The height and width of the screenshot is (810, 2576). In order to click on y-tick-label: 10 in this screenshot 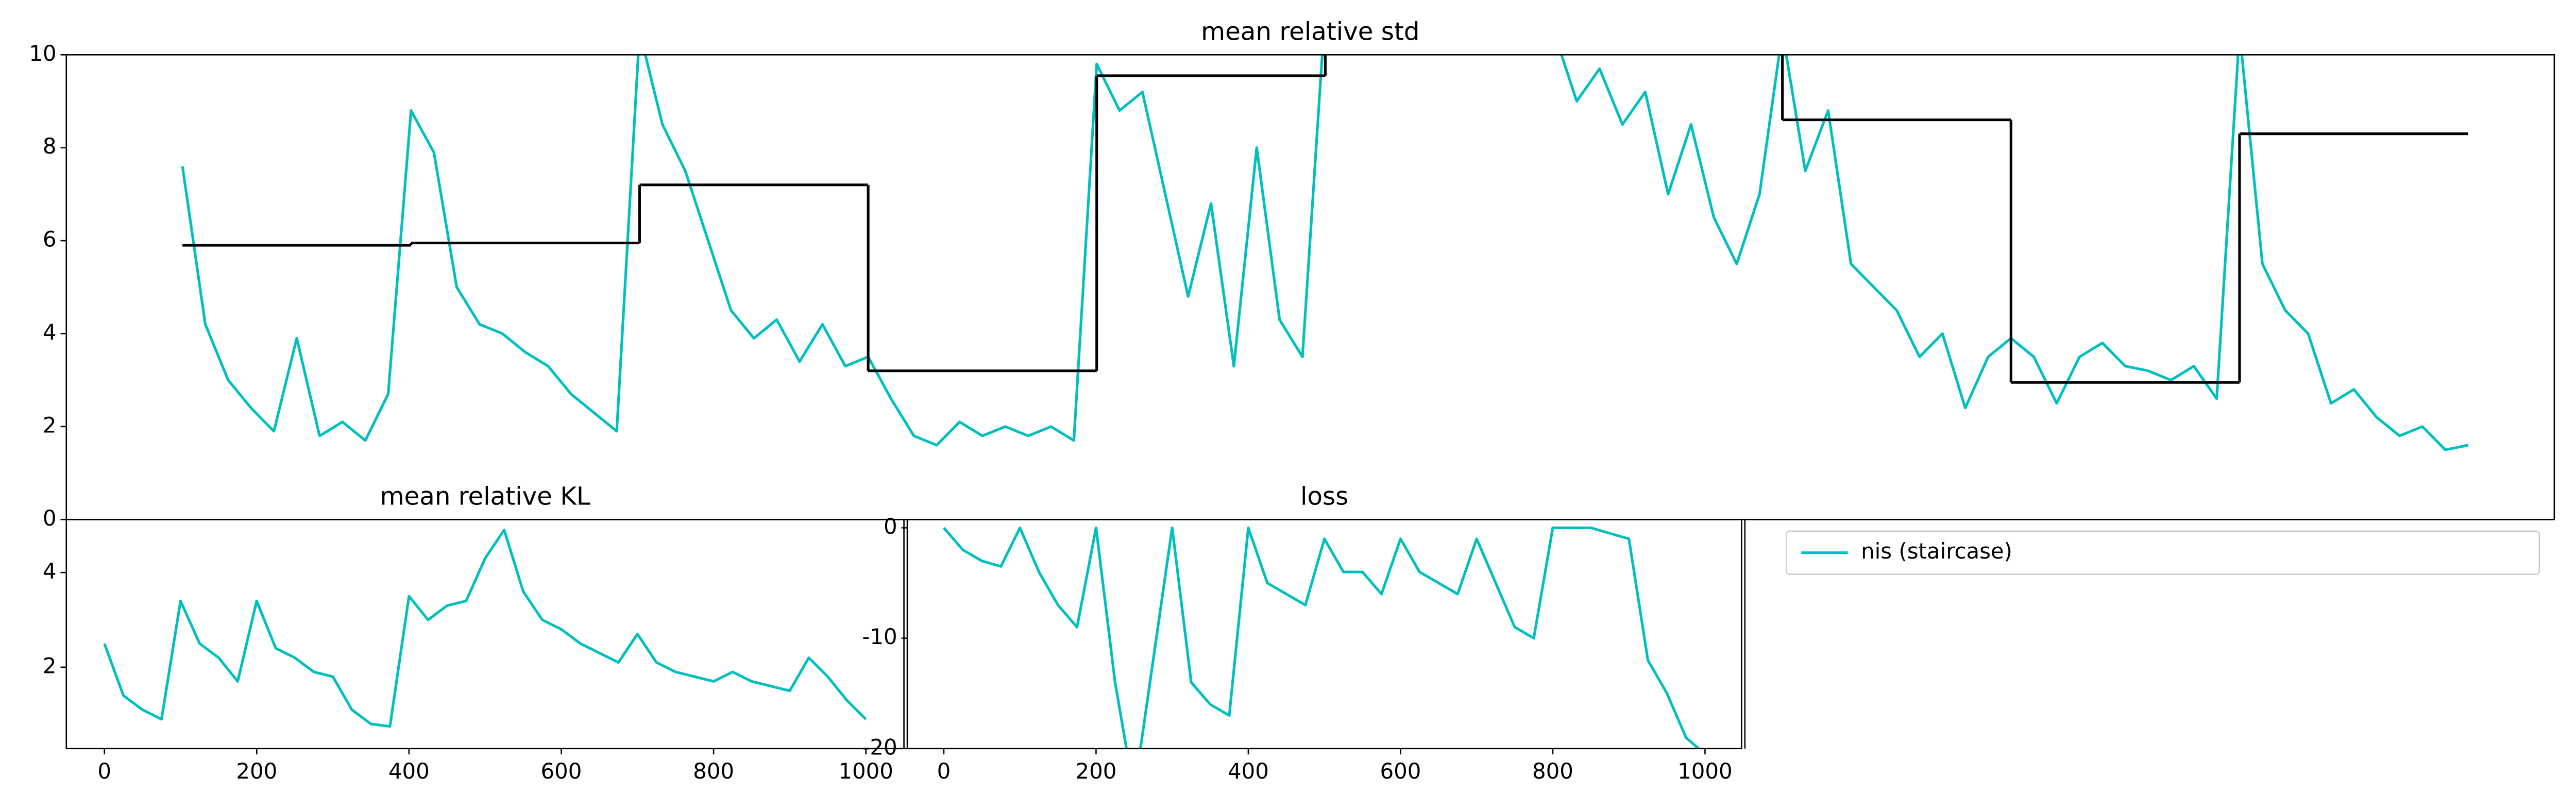, I will do `click(43, 53)`.